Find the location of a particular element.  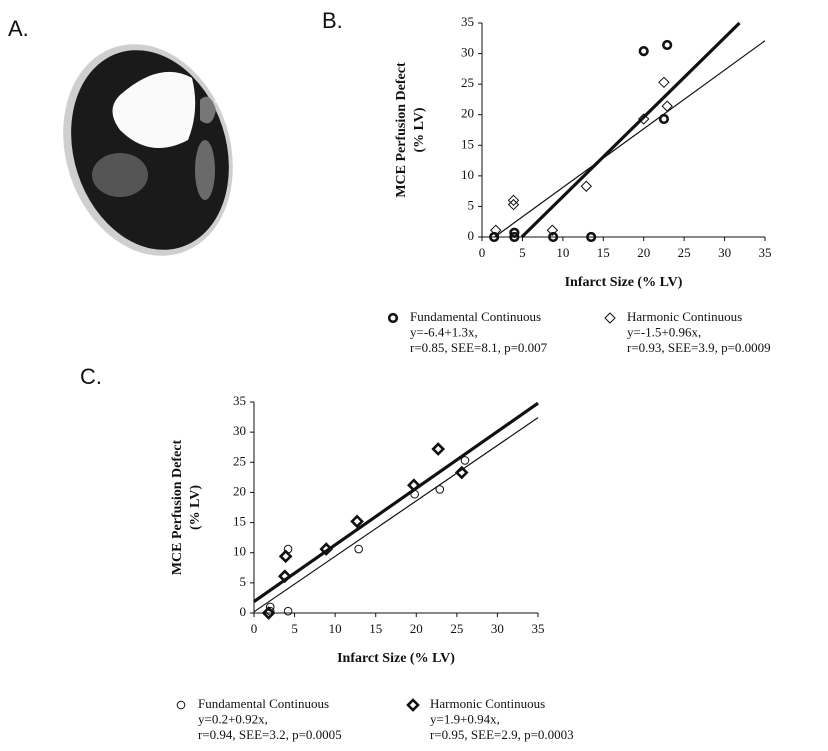

legend-stats: y=1.9+0.94x, is located at coordinates (465, 718).